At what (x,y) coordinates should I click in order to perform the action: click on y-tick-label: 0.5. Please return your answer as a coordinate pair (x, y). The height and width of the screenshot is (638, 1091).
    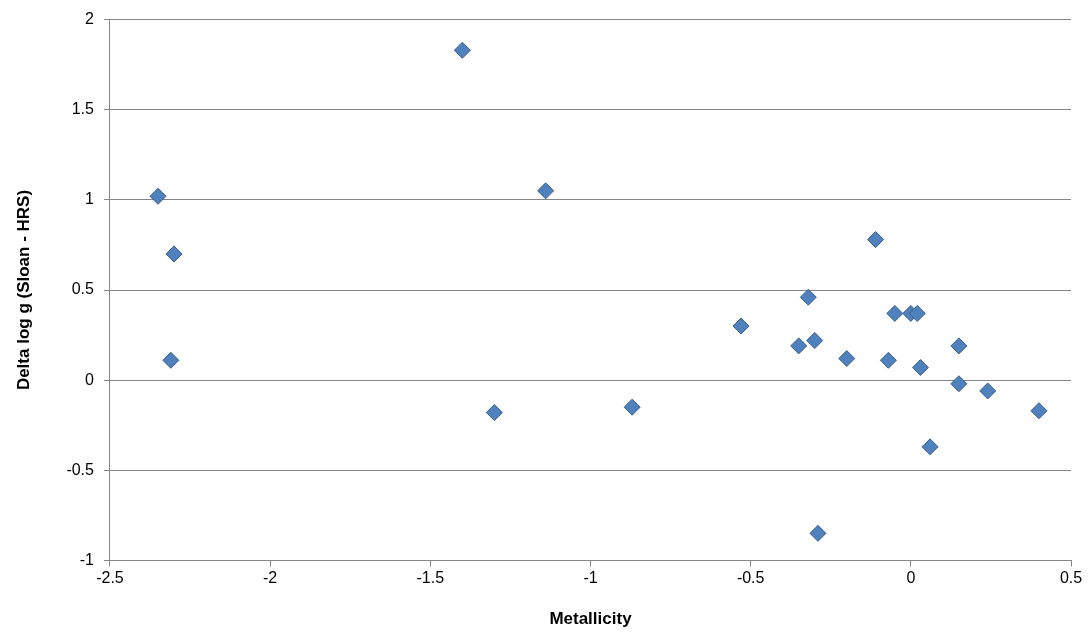
    Looking at the image, I should click on (83, 289).